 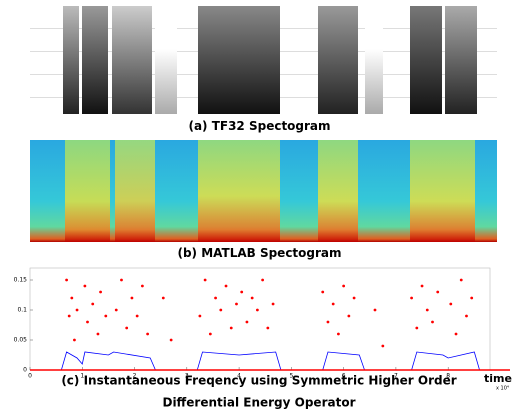 I want to click on x-tick-label: 8, so click(x=448, y=376).